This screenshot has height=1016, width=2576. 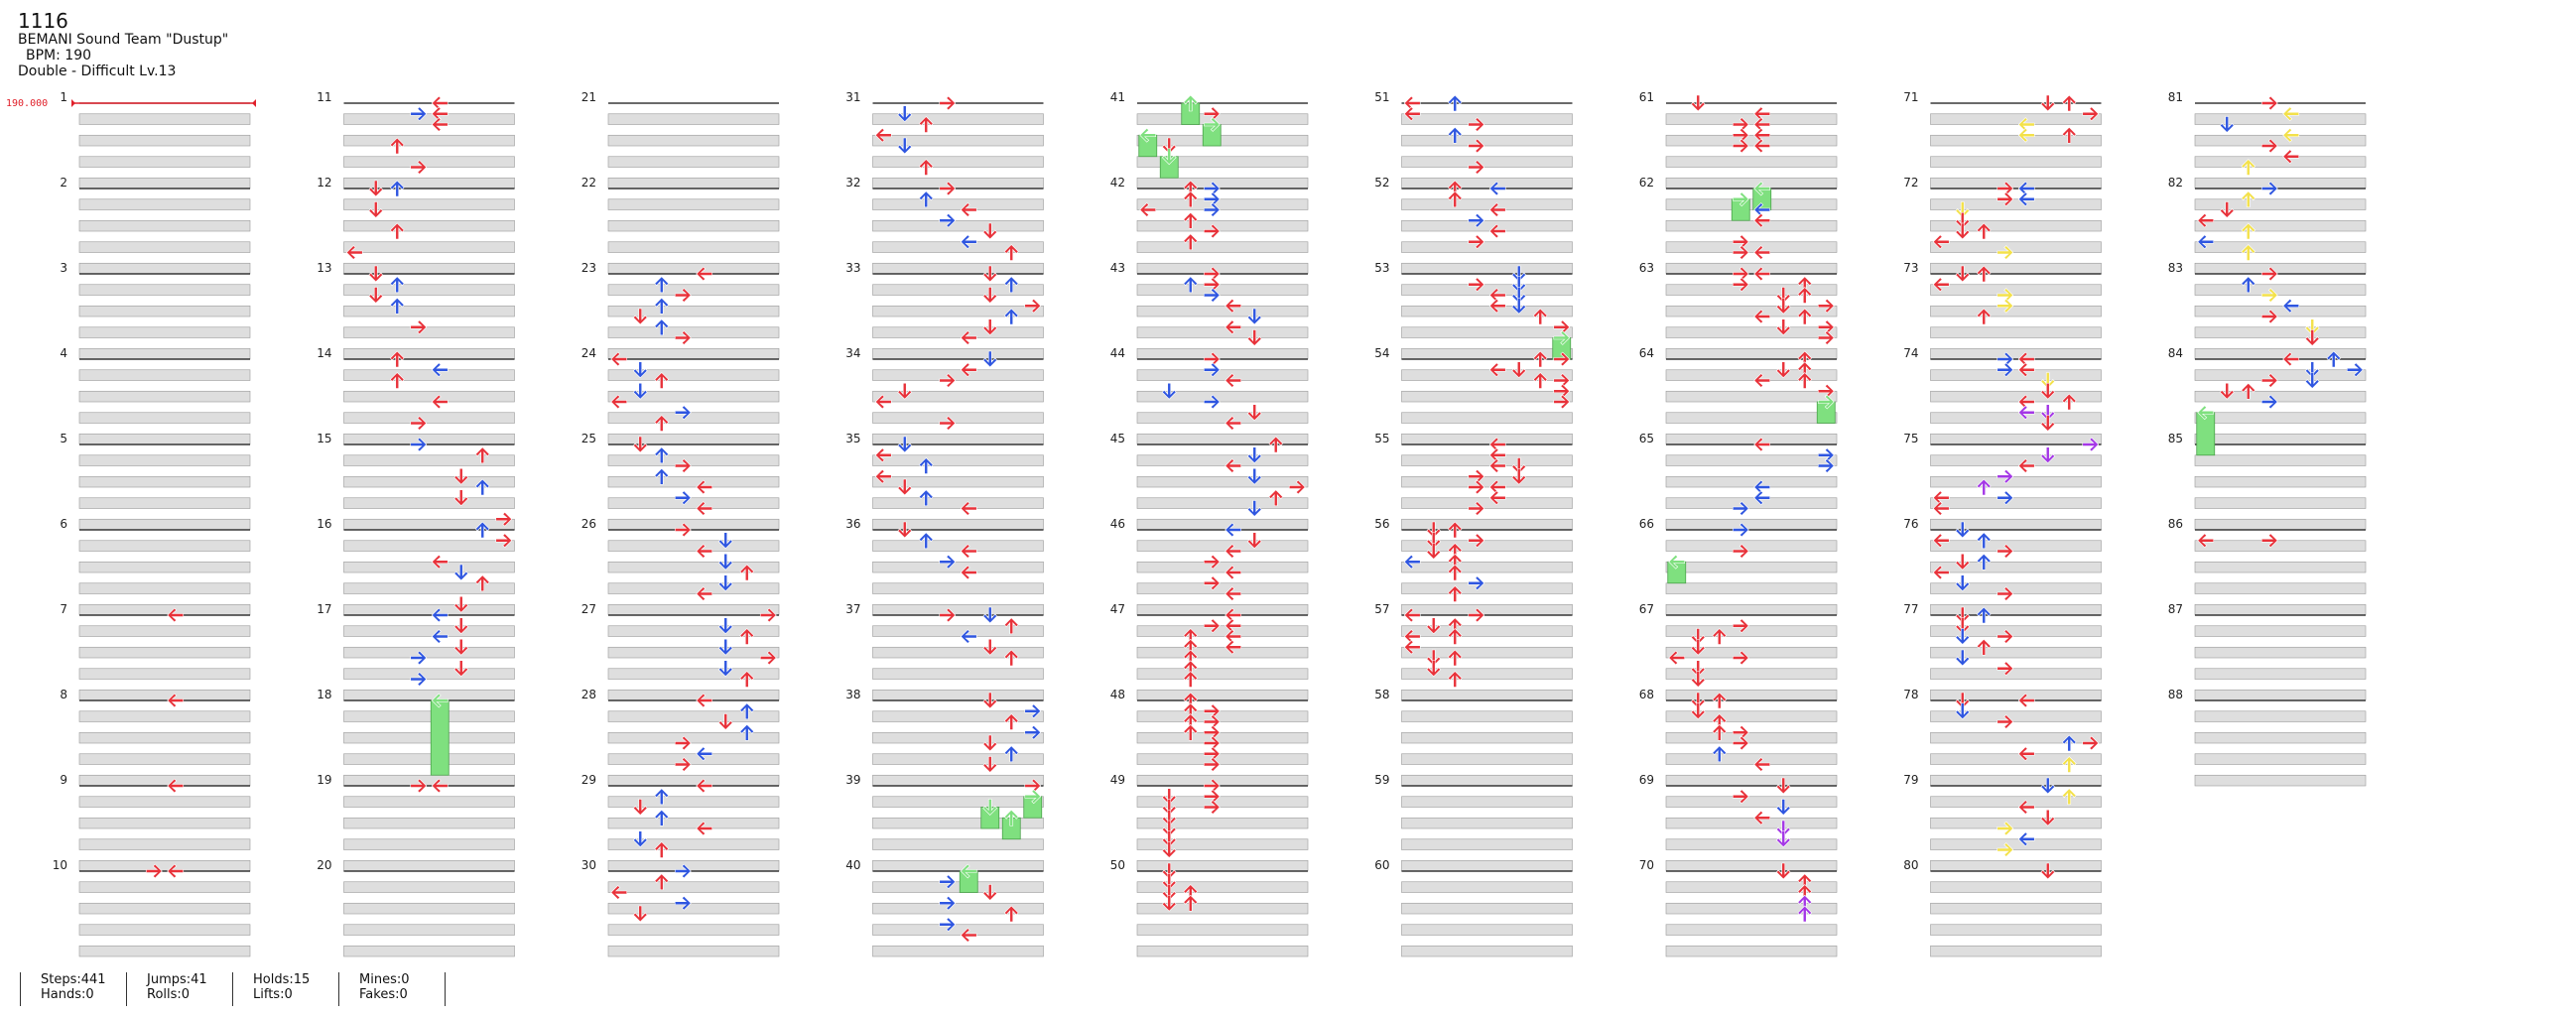 I want to click on measure-75: 75, so click(x=2003, y=481).